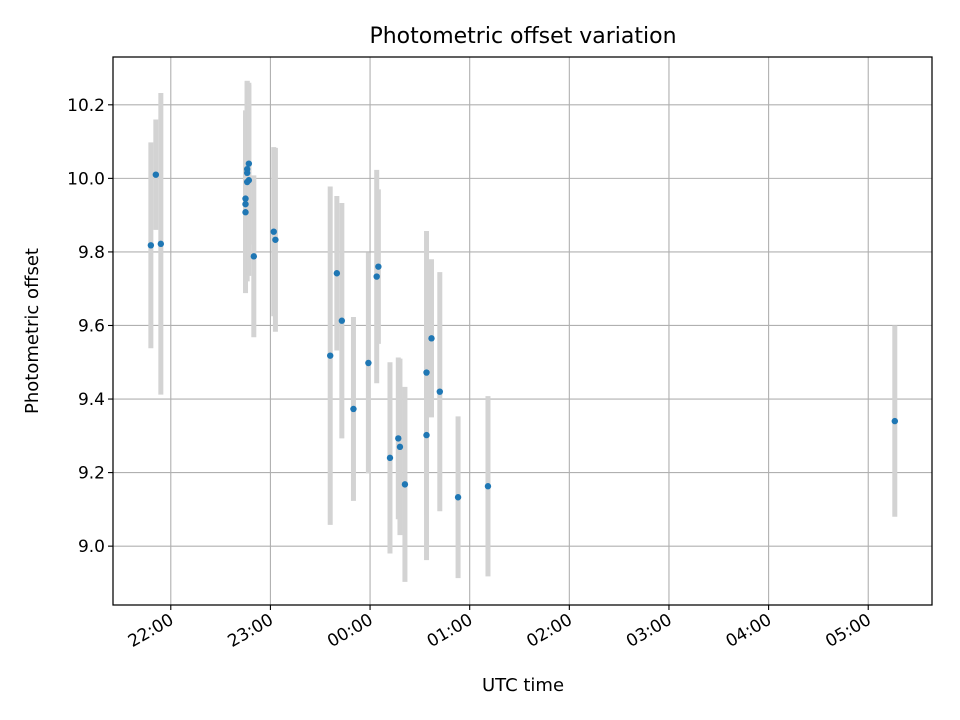 The height and width of the screenshot is (720, 960). I want to click on y-tick-label: 9.4, so click(91, 400).